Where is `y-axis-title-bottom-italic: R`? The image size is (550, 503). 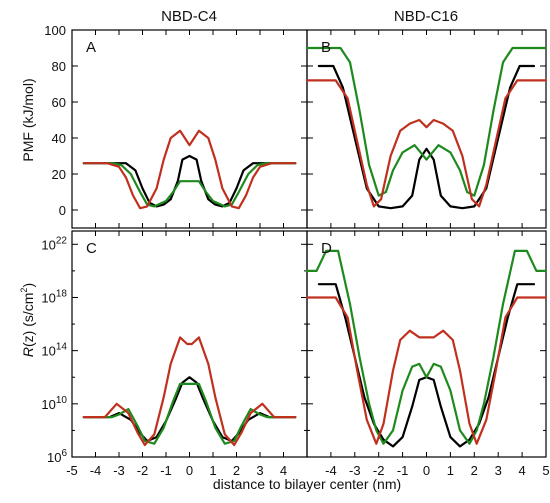 y-axis-title-bottom-italic: R is located at coordinates (28, 352).